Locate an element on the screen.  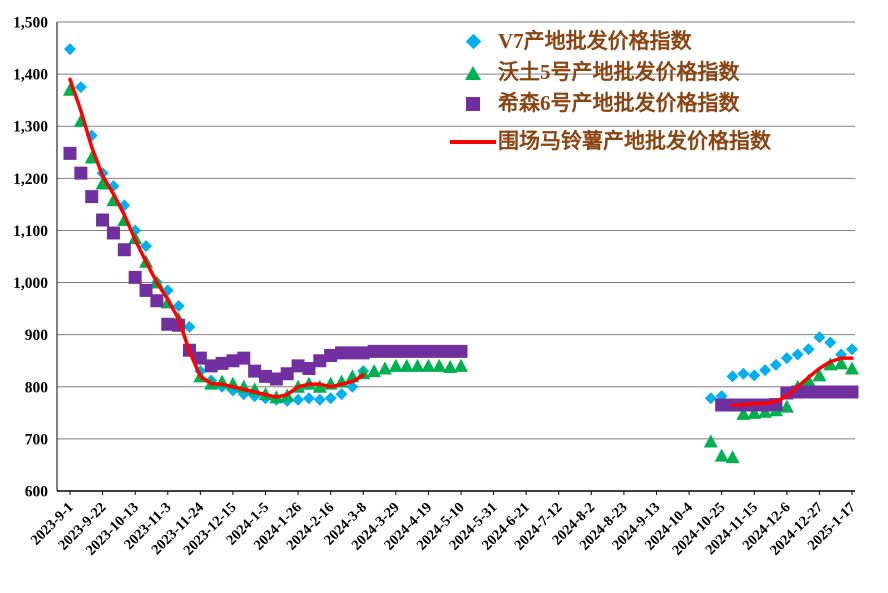
line-marker-icon is located at coordinates (473, 141).